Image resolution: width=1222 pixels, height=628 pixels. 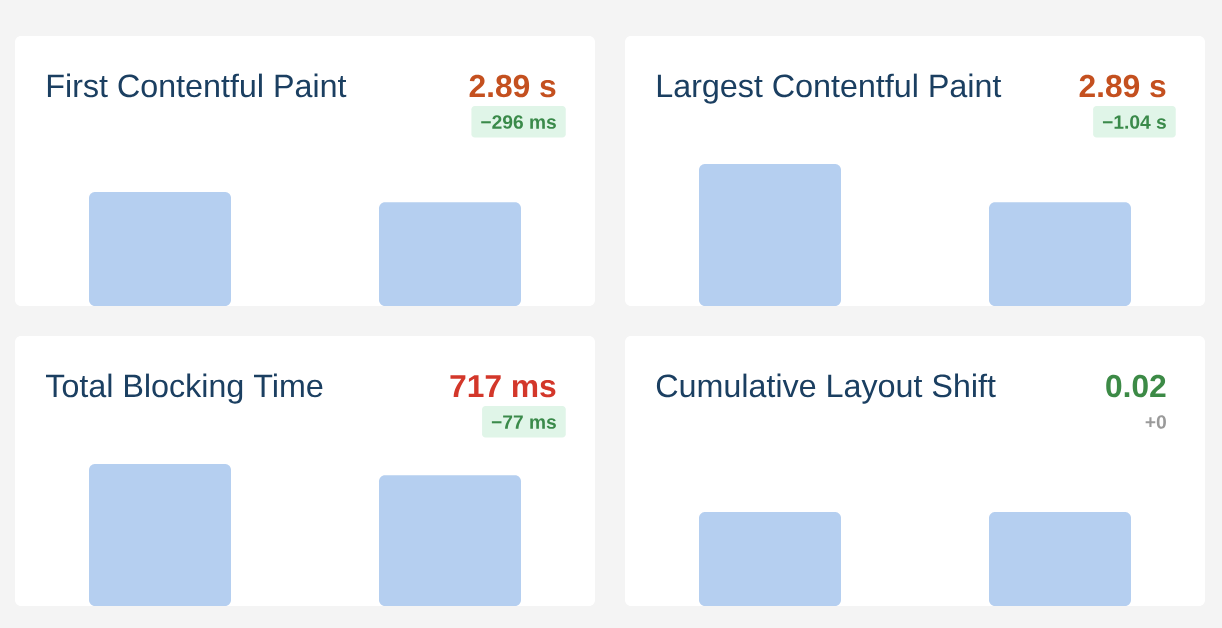 What do you see at coordinates (197, 85) in the screenshot?
I see `chart-title: First Contentful Paint` at bounding box center [197, 85].